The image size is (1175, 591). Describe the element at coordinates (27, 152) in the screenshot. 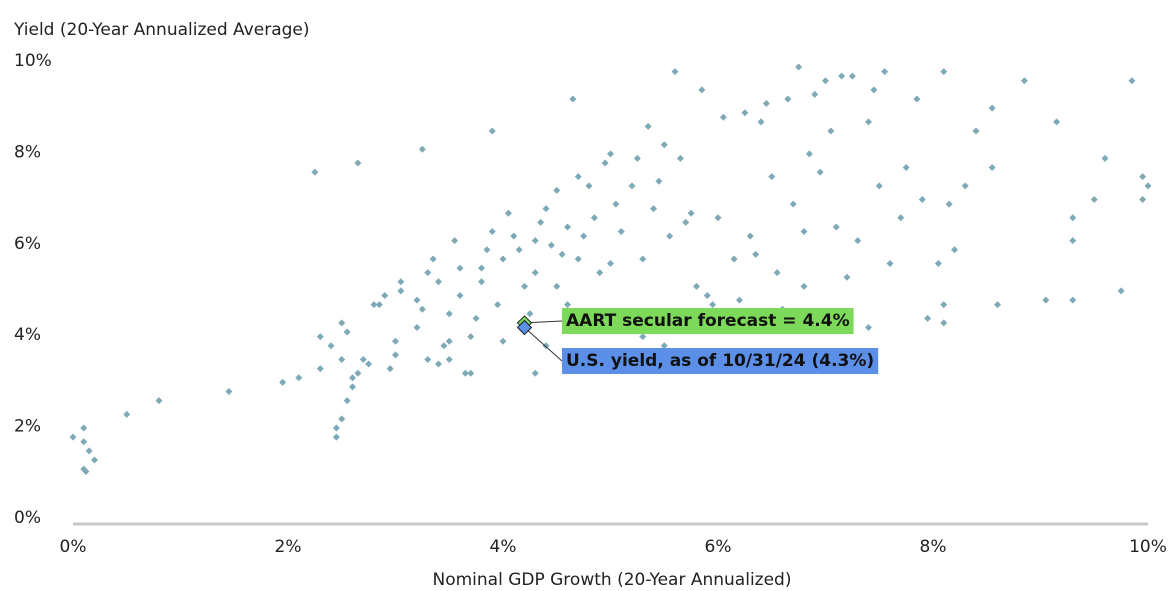

I see `y-tick-label: 8%` at that location.